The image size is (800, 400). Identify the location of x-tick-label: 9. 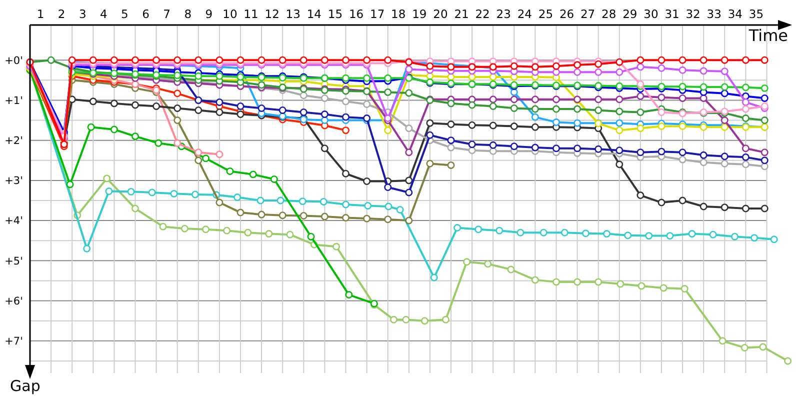
(209, 14).